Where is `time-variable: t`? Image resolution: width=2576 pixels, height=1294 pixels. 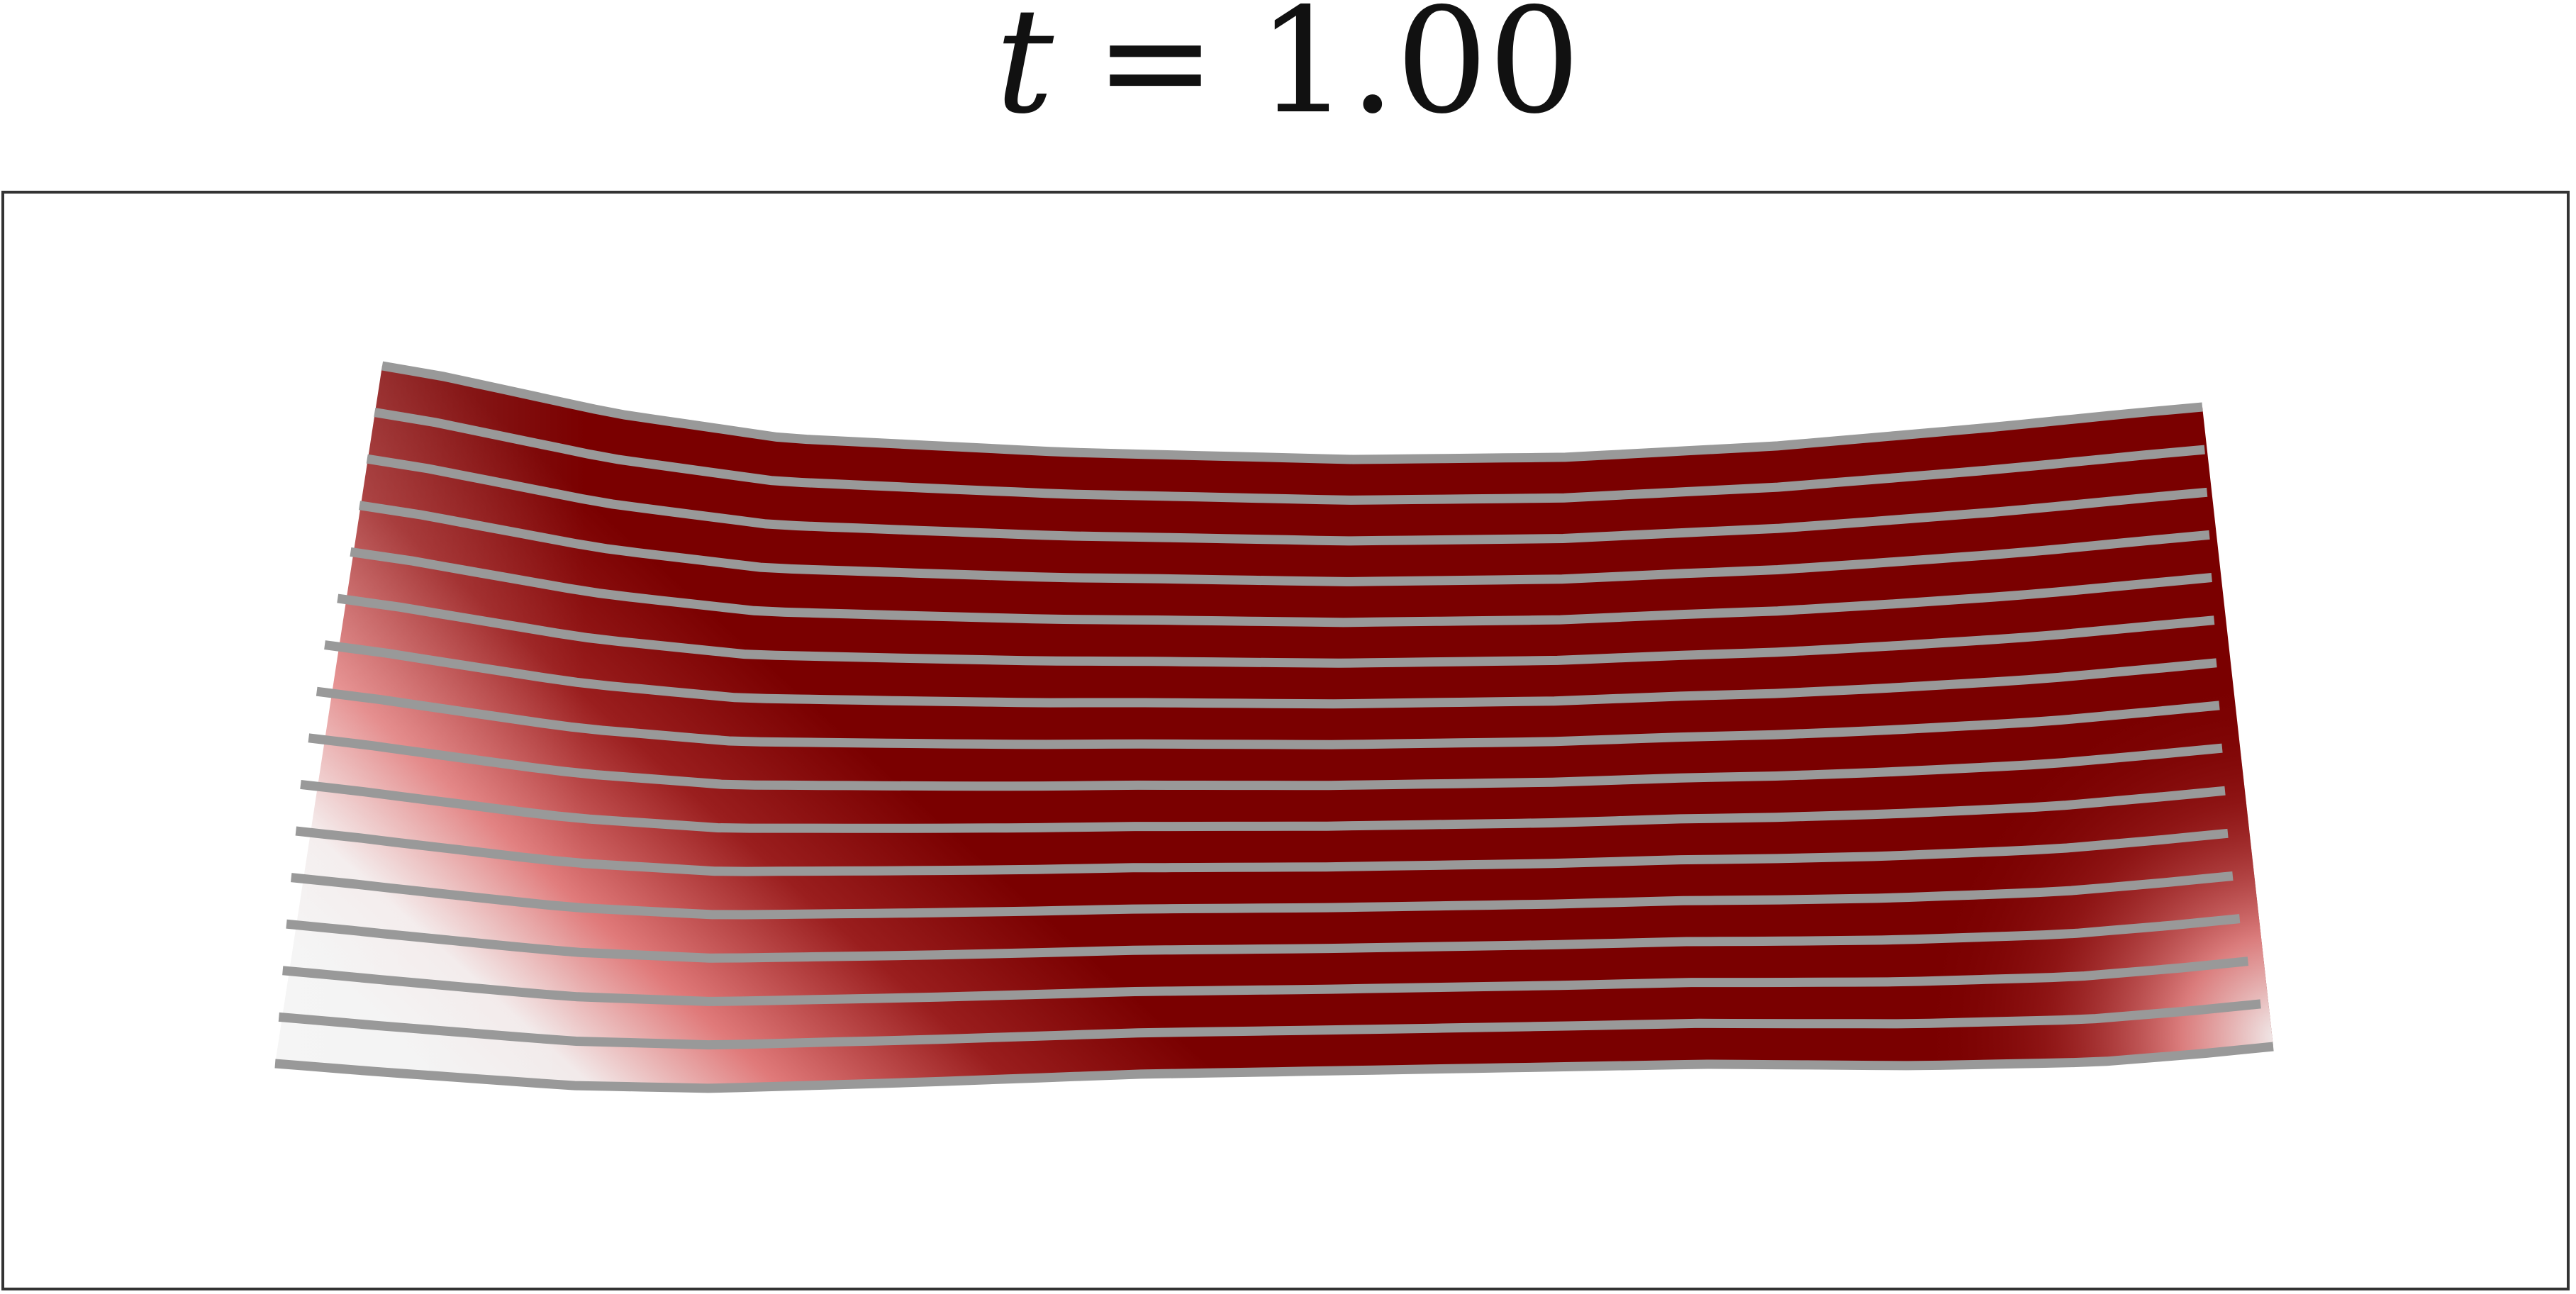 time-variable: t is located at coordinates (1024, 73).